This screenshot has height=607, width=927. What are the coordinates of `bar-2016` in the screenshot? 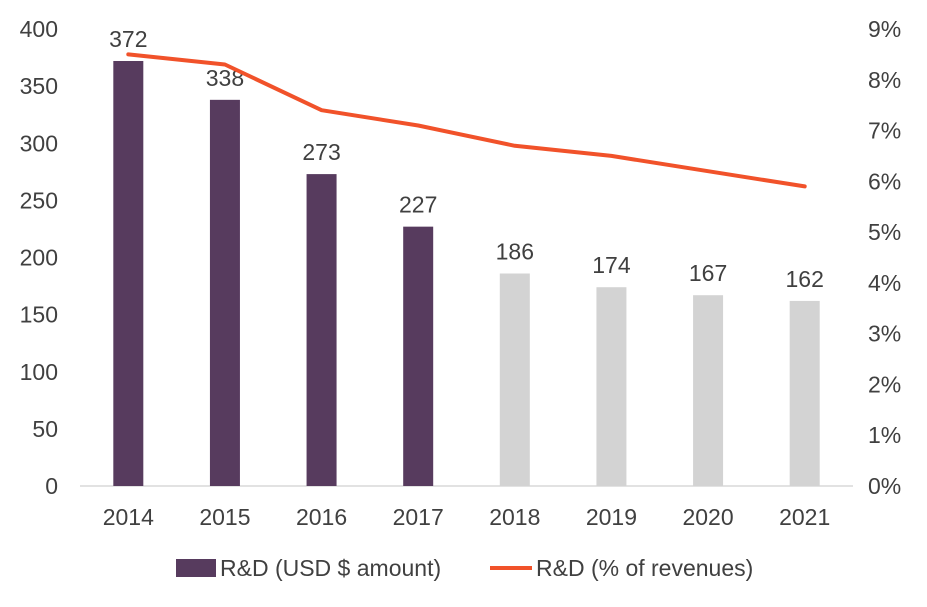 It's located at (321, 330).